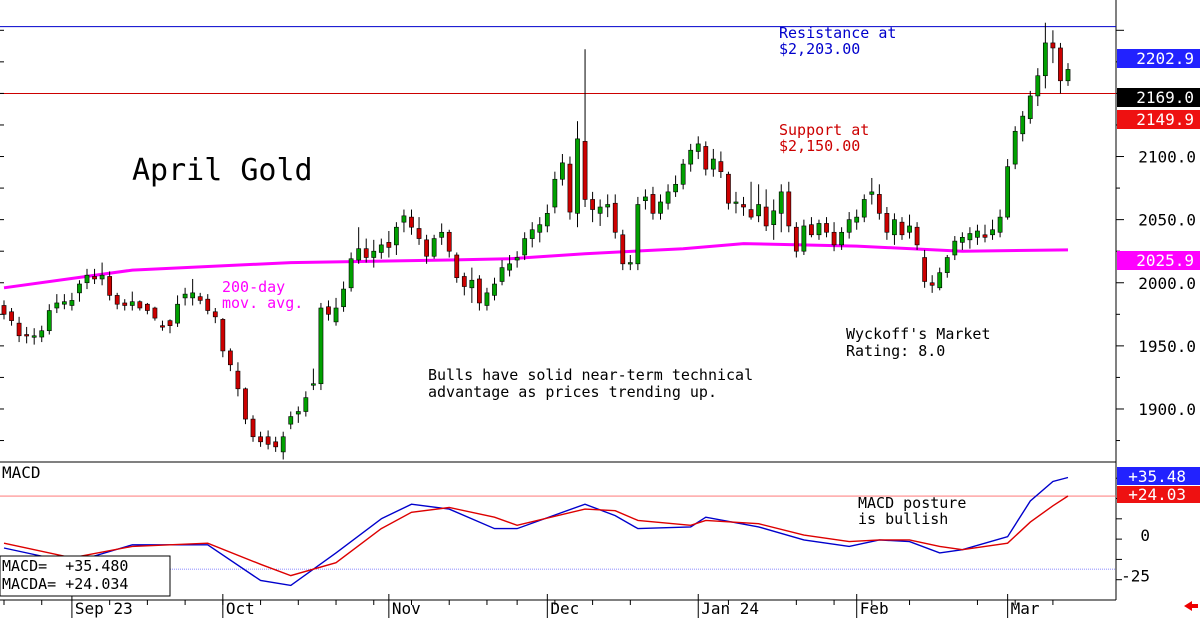 This screenshot has height=622, width=1200. Describe the element at coordinates (1191, 606) in the screenshot. I see `scroll-left-arrow-icon` at that location.